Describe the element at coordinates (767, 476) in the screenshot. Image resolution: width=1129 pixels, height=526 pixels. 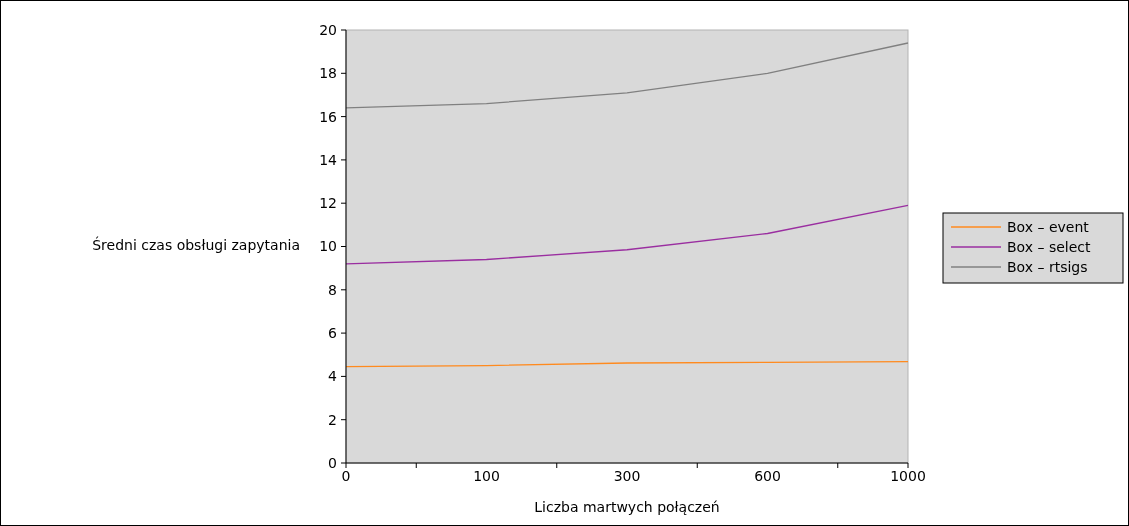
I see `x-tick-label: 600` at that location.